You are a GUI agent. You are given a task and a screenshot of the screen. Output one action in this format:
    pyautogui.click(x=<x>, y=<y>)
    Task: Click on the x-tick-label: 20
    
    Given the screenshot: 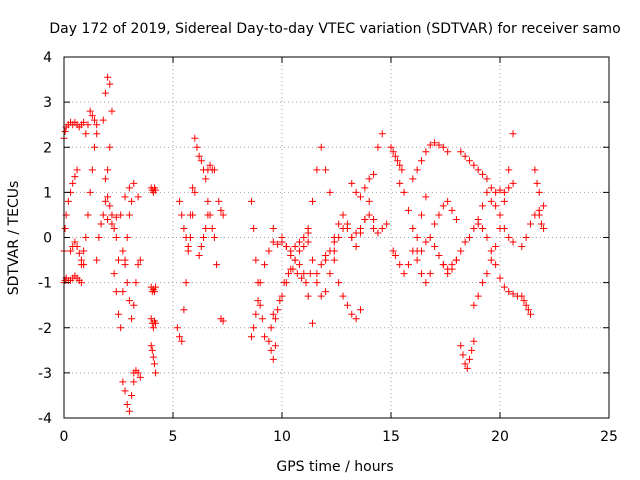 What is the action you would take?
    pyautogui.click(x=500, y=437)
    